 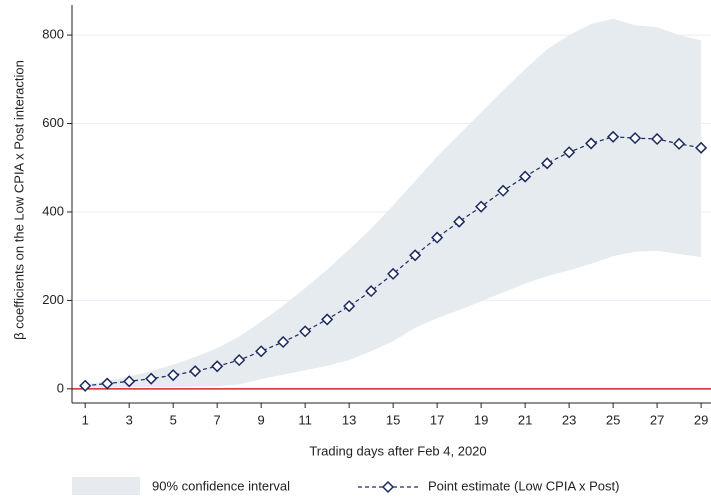 What do you see at coordinates (129, 419) in the screenshot?
I see `x-tick-label: 3` at bounding box center [129, 419].